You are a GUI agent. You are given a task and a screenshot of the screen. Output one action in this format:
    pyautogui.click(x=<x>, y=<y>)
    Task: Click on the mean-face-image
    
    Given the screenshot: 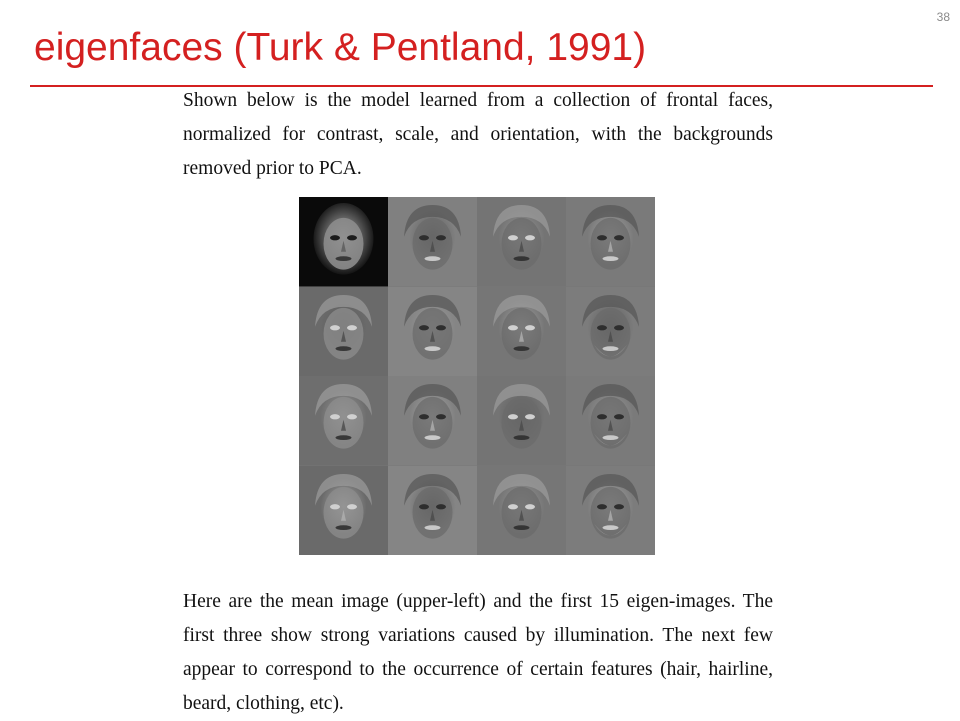 What is the action you would take?
    pyautogui.click(x=343, y=242)
    